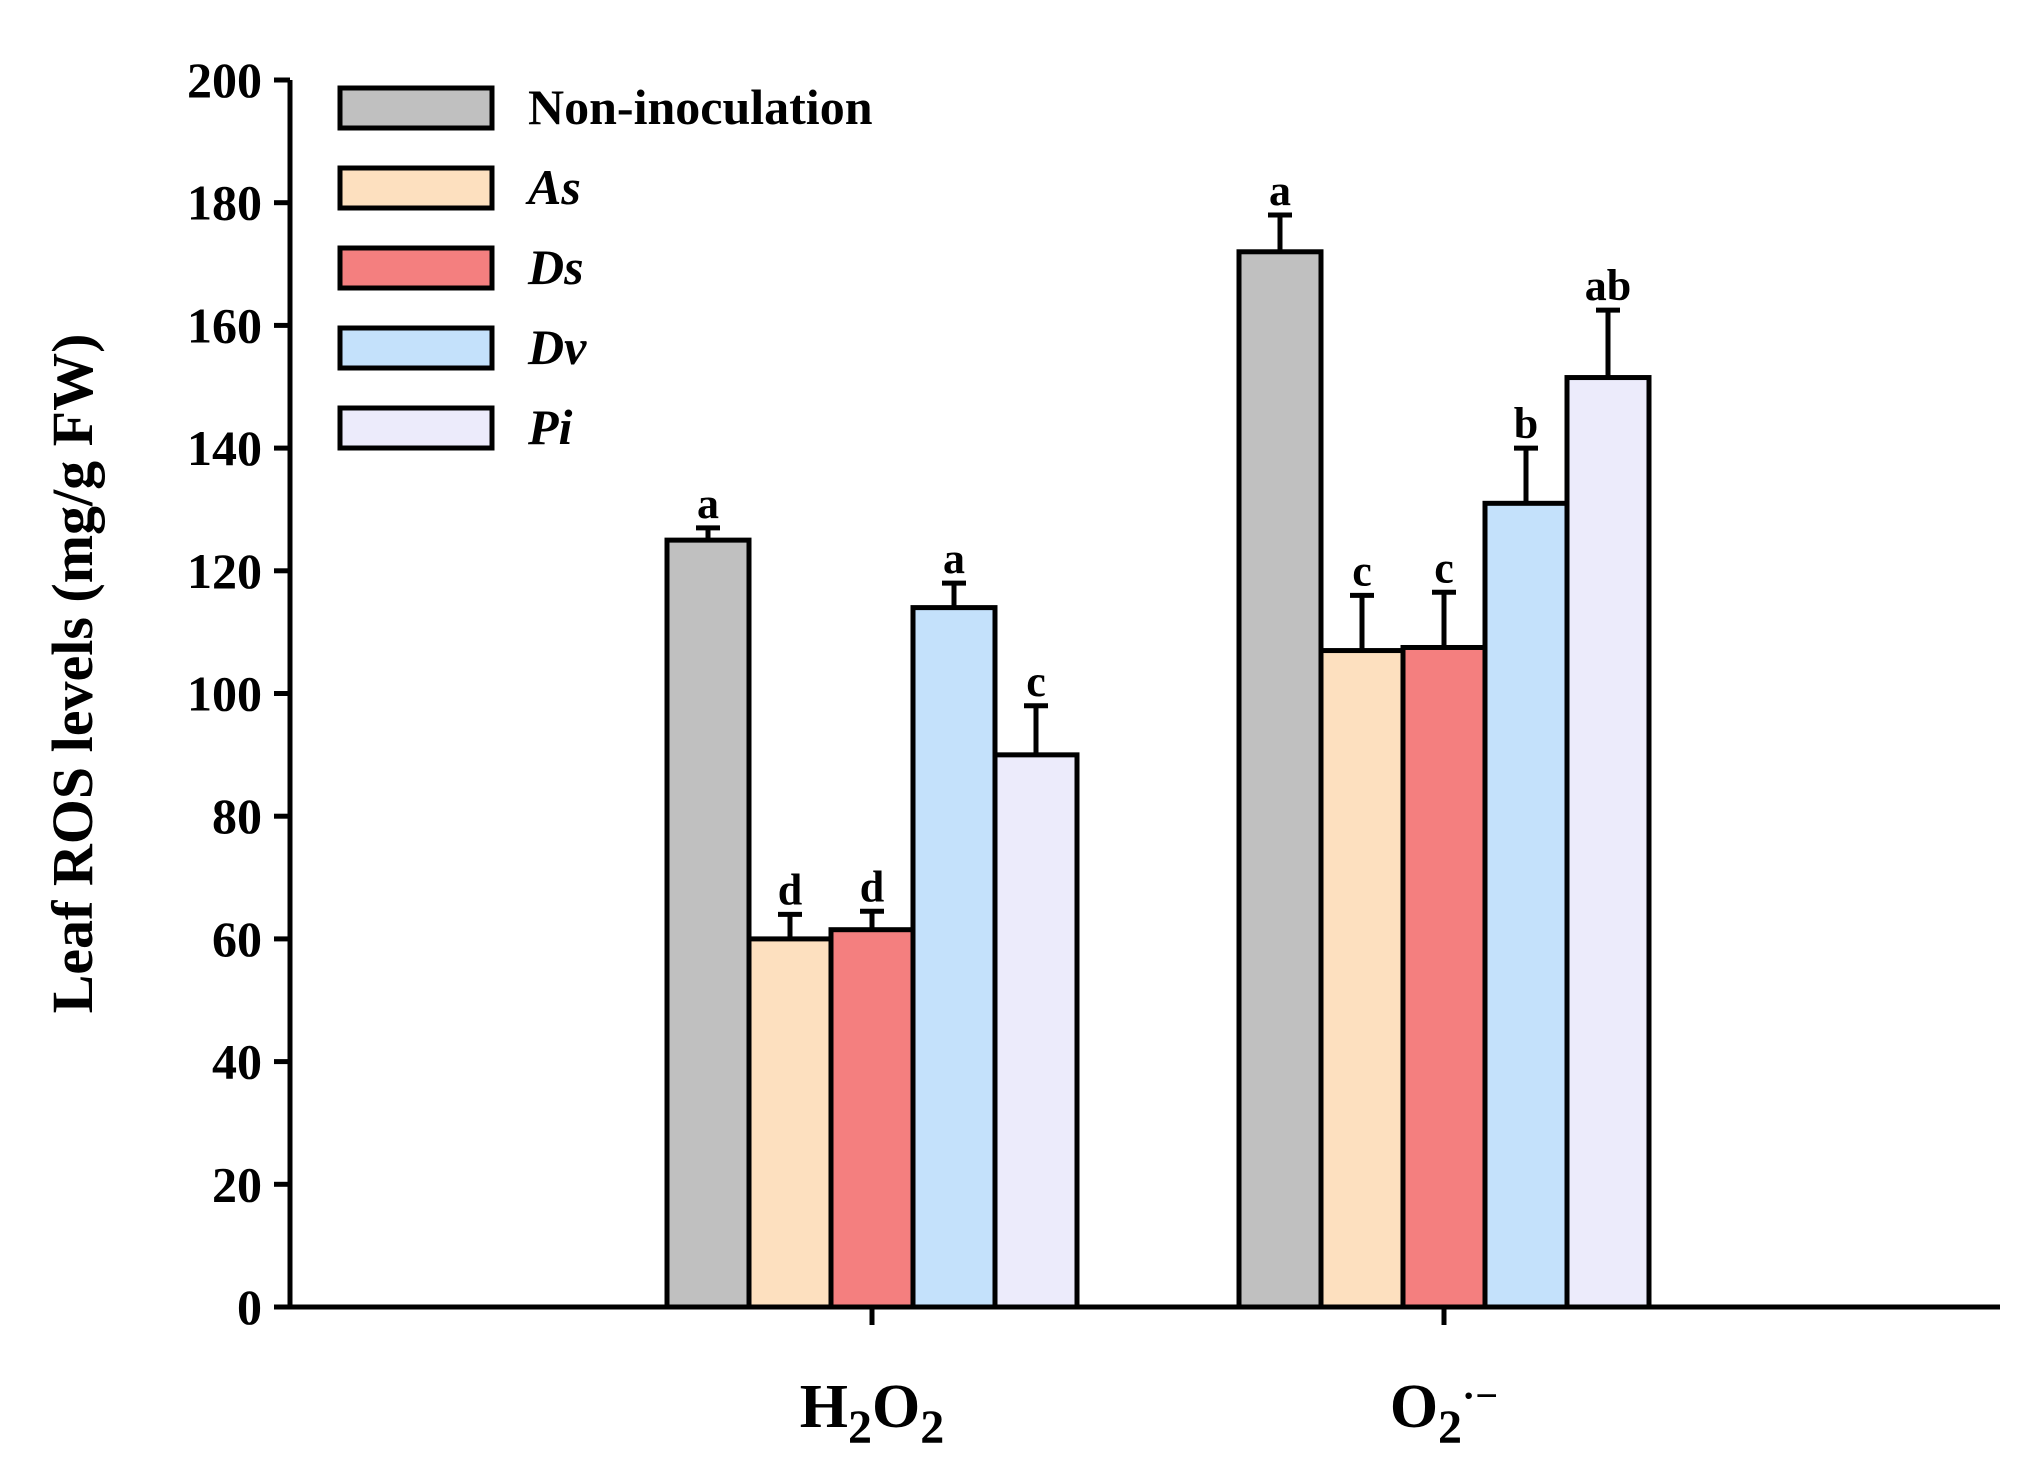 Image resolution: width=2035 pixels, height=1468 pixels. What do you see at coordinates (1526, 423) in the screenshot?
I see `significance-letter: b` at bounding box center [1526, 423].